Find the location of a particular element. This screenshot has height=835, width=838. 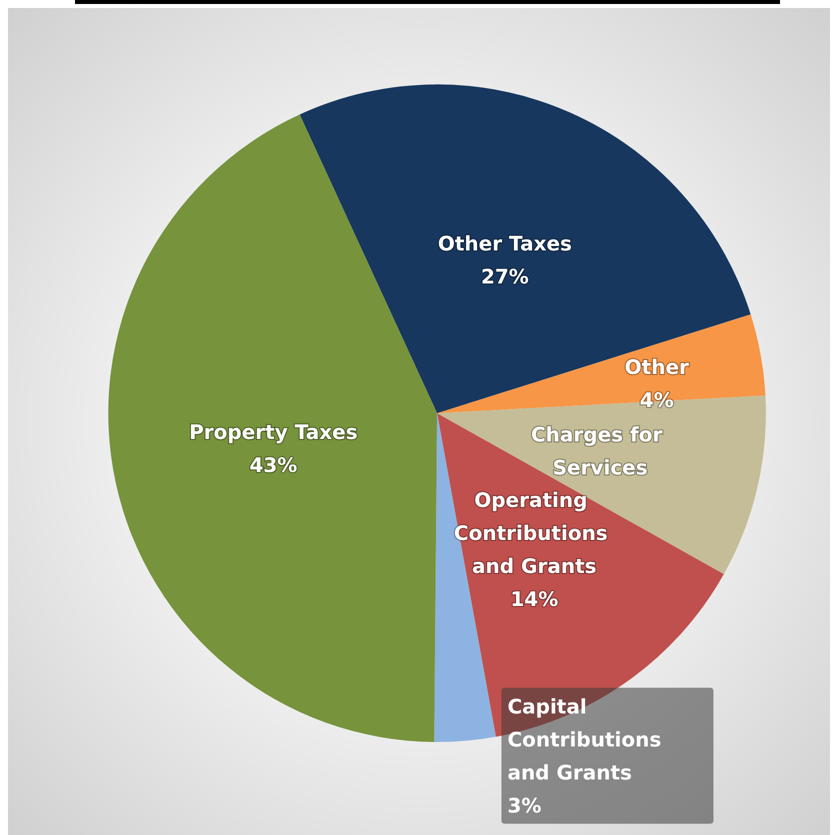

data-label: 14% is located at coordinates (534, 599).